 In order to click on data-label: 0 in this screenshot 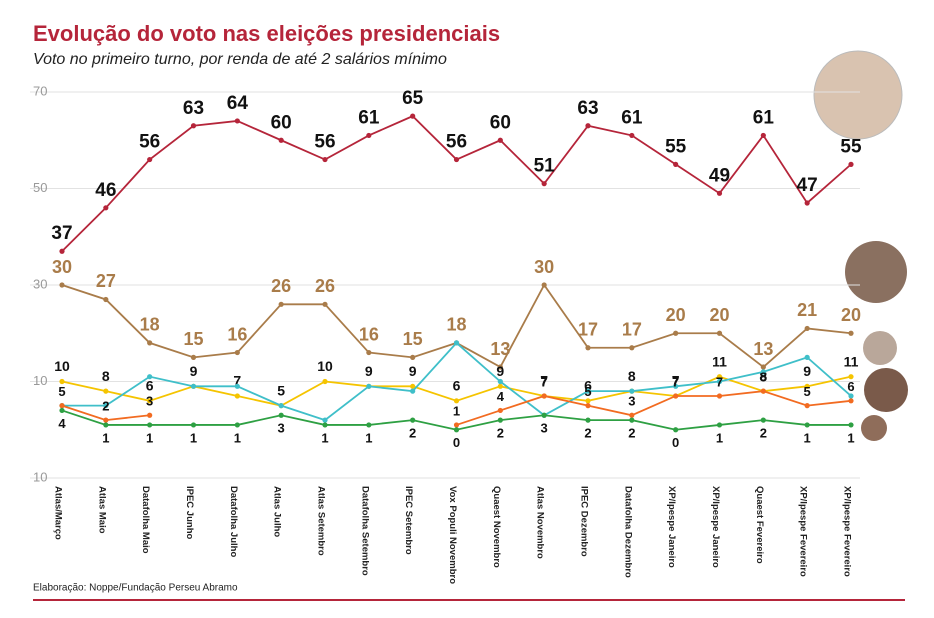, I will do `click(456, 442)`.